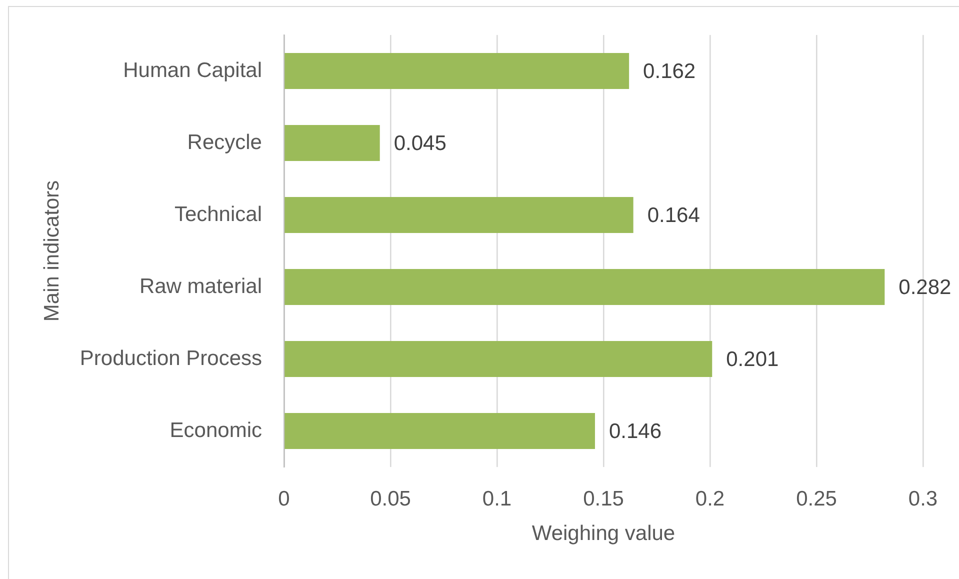  I want to click on x-tick-label: 0.25, so click(816, 498).